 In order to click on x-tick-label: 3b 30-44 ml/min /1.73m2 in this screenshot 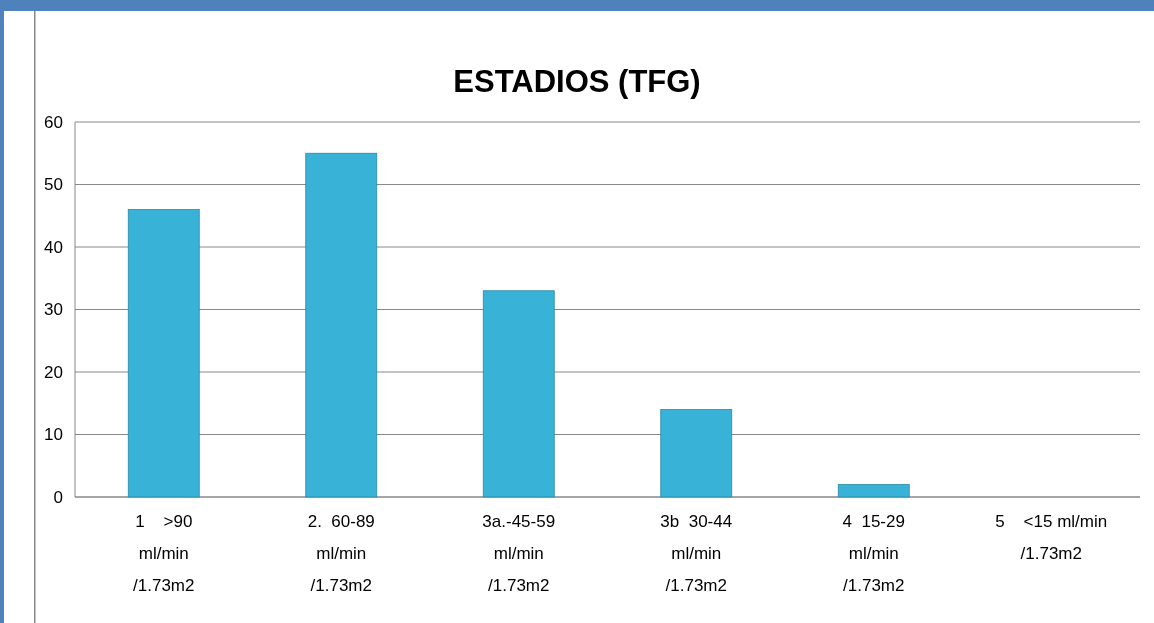, I will do `click(696, 553)`.